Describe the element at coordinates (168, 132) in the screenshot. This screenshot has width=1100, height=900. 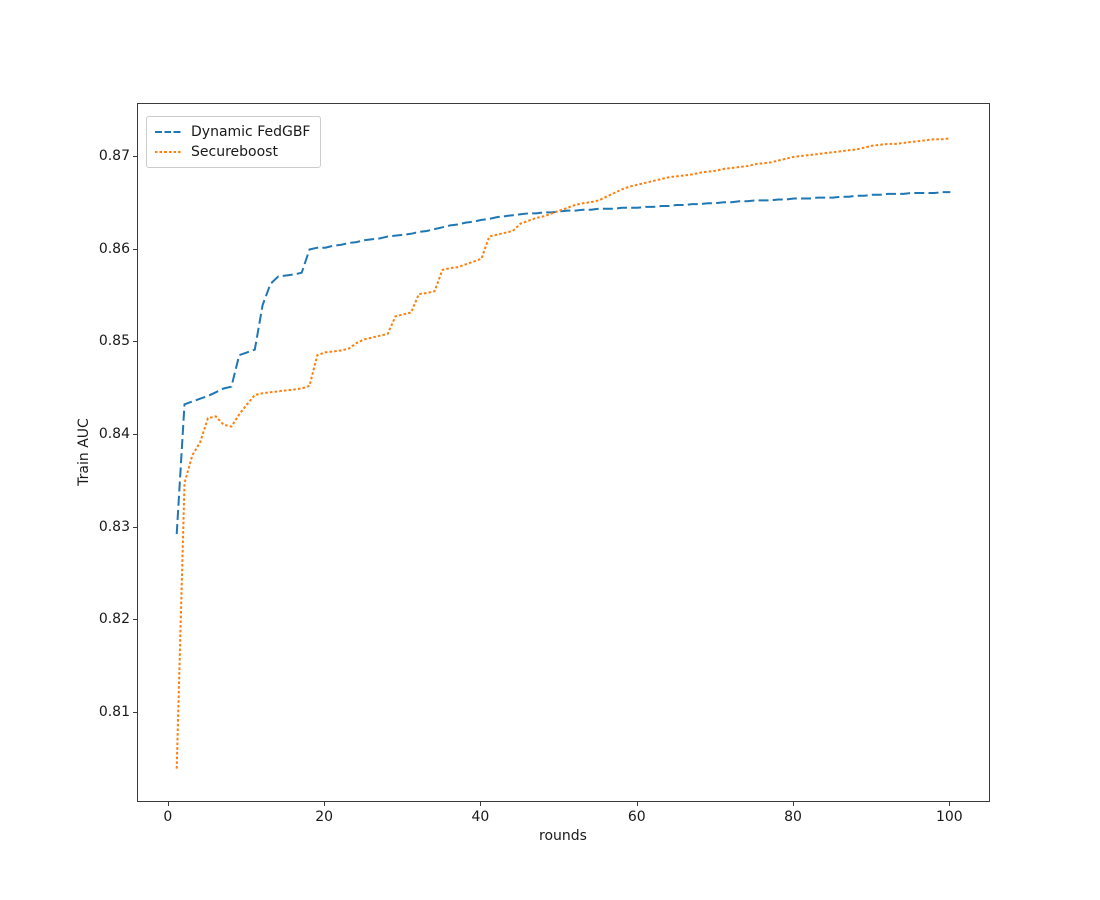
I see `dashed-line-sample-icon` at that location.